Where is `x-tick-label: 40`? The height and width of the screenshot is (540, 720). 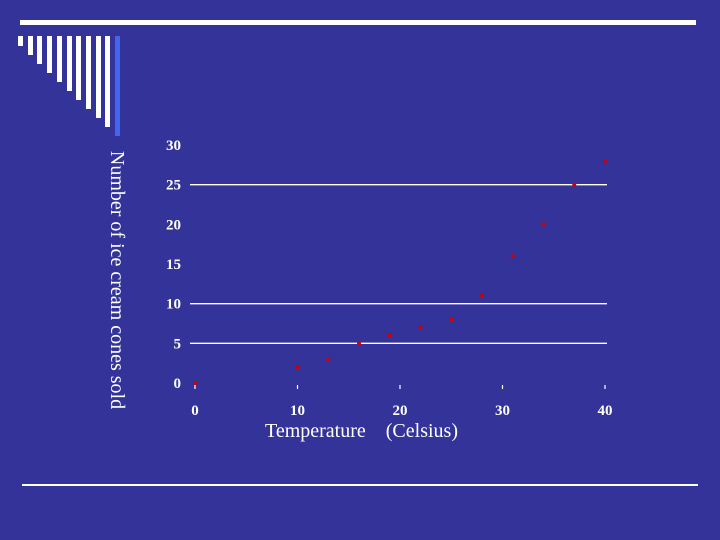
x-tick-label: 40 is located at coordinates (605, 411).